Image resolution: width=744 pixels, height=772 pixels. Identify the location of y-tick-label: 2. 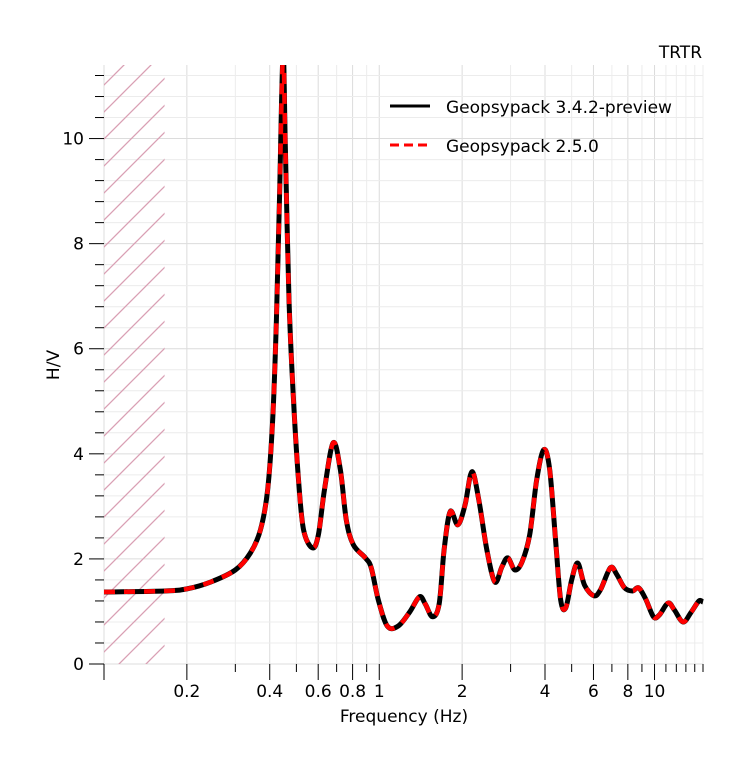
(78, 560).